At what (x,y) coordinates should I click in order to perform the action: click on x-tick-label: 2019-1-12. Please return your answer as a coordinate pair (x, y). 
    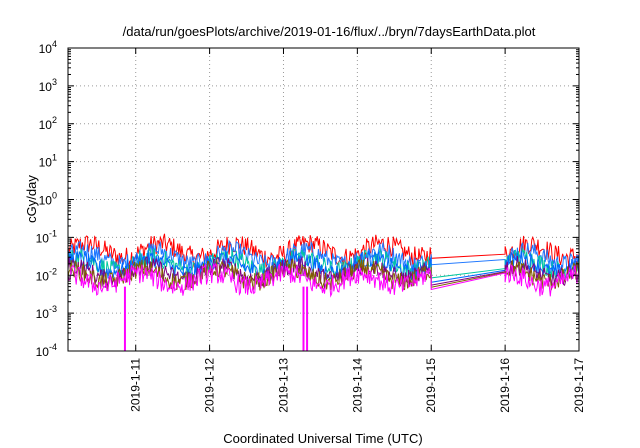
    Looking at the image, I should click on (210, 385).